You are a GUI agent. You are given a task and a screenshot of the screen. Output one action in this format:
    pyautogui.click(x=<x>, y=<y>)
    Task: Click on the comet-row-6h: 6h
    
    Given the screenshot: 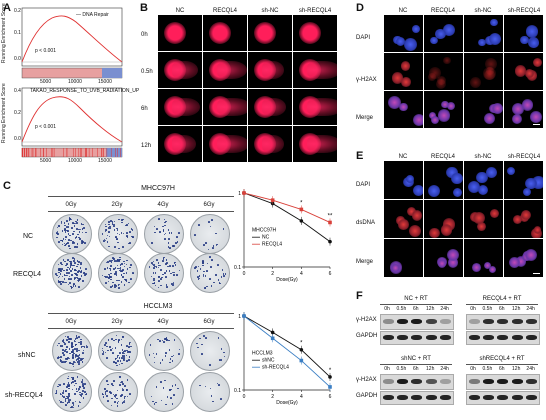 What is the action you would take?
    pyautogui.click(x=144, y=109)
    